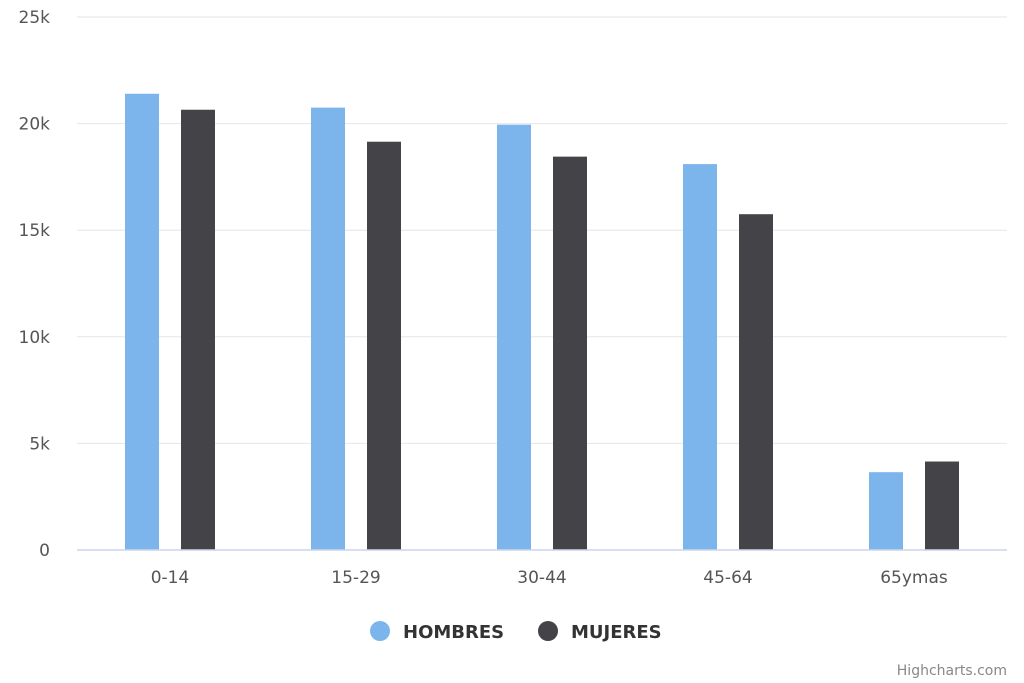 The image size is (1024, 683). I want to click on y-tick-label: 20k, so click(35, 125).